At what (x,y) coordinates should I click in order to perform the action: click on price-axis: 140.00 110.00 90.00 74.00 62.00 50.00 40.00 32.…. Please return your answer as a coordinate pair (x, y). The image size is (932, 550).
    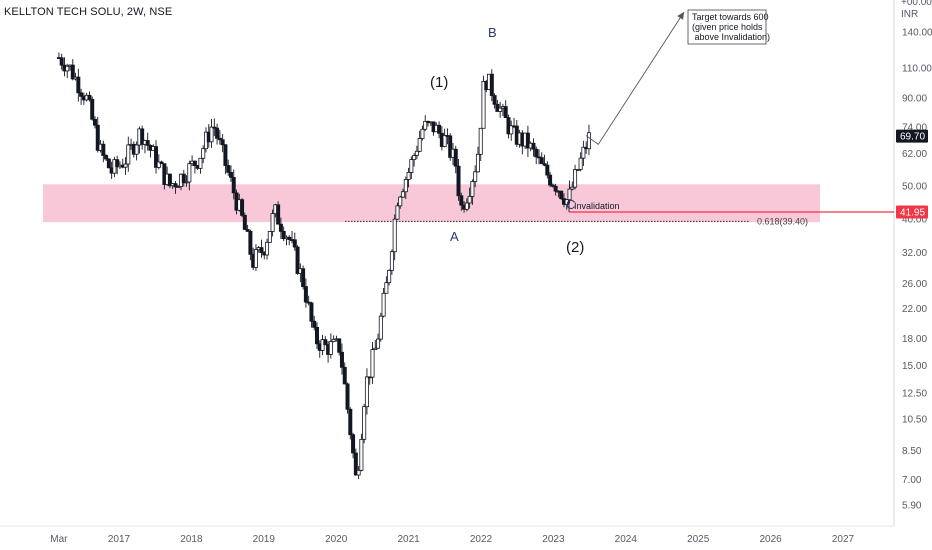
    Looking at the image, I should click on (917, 270).